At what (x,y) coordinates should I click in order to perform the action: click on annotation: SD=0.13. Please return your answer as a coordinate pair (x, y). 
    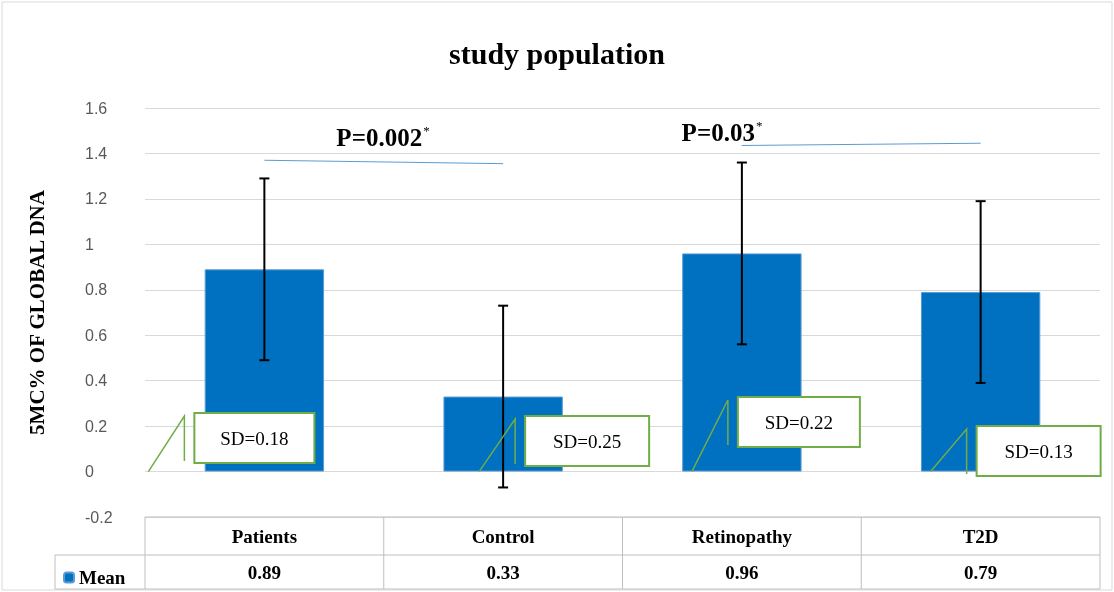
    Looking at the image, I should click on (1038, 451).